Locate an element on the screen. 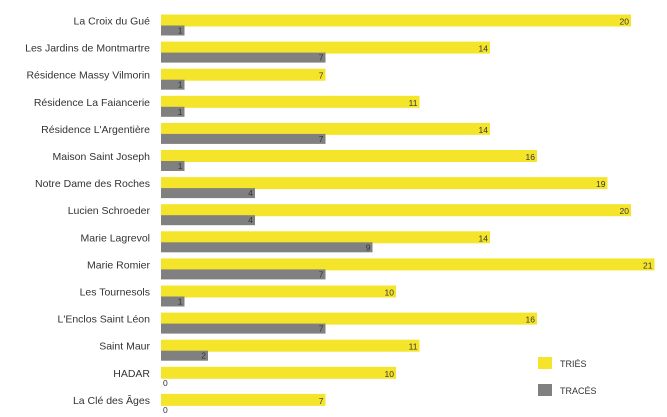  legend: TRIÉS TRACÉS is located at coordinates (567, 376).